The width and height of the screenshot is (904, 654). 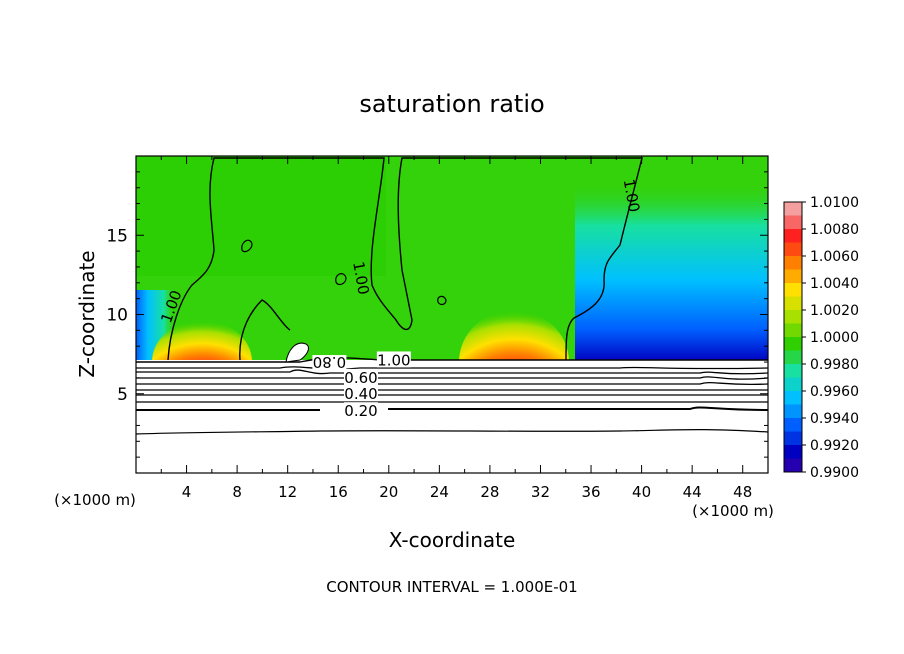 What do you see at coordinates (338, 492) in the screenshot?
I see `x-tick-label: 16` at bounding box center [338, 492].